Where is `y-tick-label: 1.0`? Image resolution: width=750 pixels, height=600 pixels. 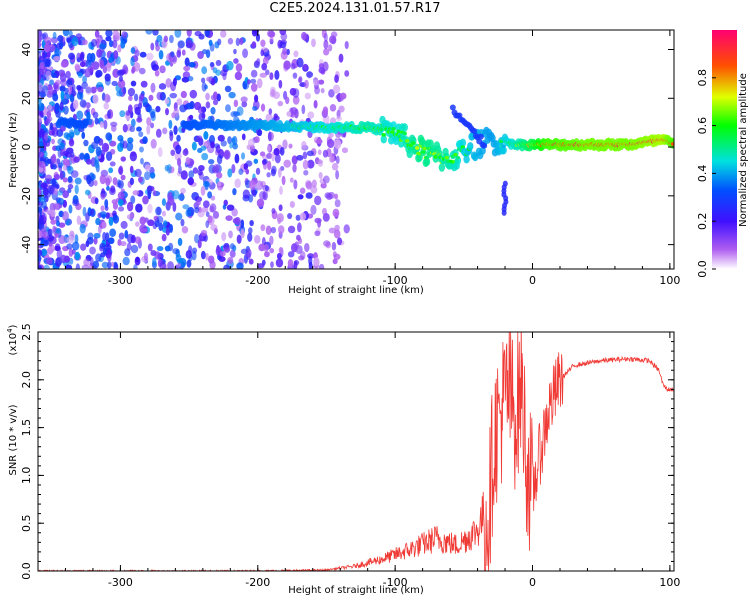
y-tick-label: 1.0 is located at coordinates (26, 476).